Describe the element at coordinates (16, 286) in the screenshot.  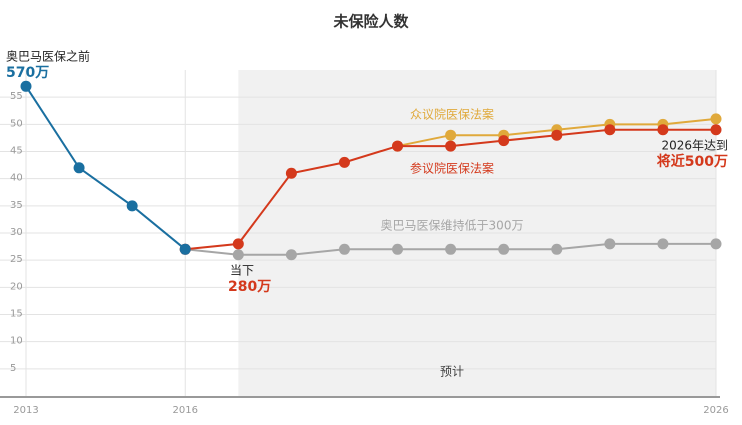
I see `y-tick-label: 20` at that location.